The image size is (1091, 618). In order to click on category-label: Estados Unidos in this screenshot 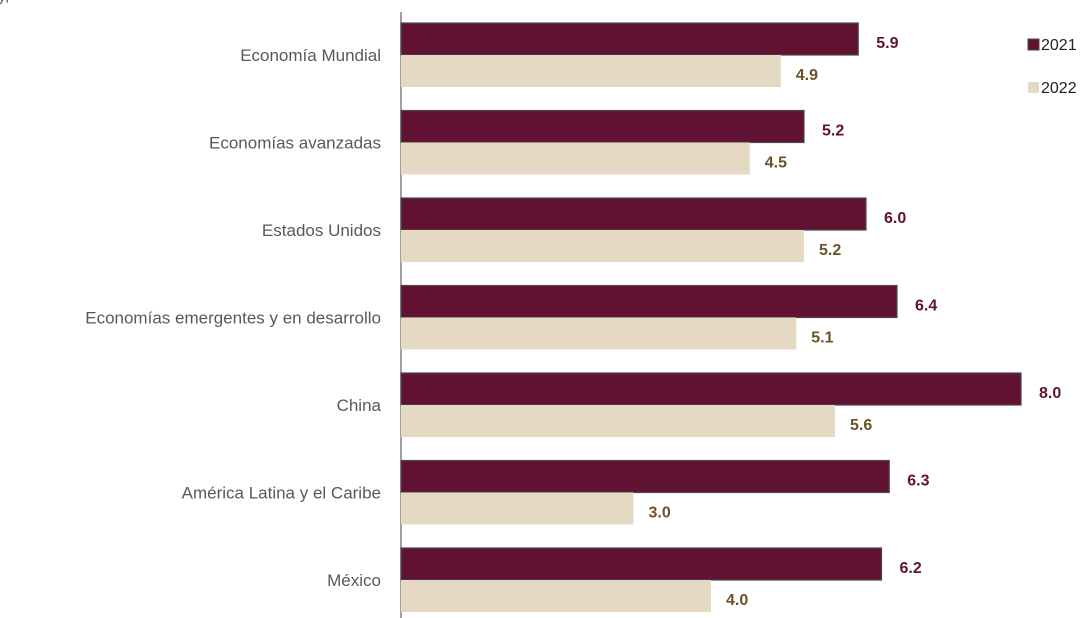, I will do `click(321, 230)`.